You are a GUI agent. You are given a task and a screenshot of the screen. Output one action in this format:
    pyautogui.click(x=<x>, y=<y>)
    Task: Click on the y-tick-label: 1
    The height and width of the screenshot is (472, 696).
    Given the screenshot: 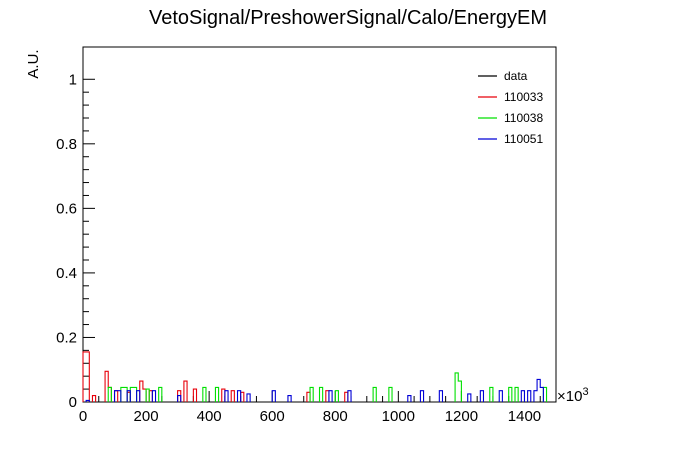 What is the action you would take?
    pyautogui.click(x=73, y=79)
    